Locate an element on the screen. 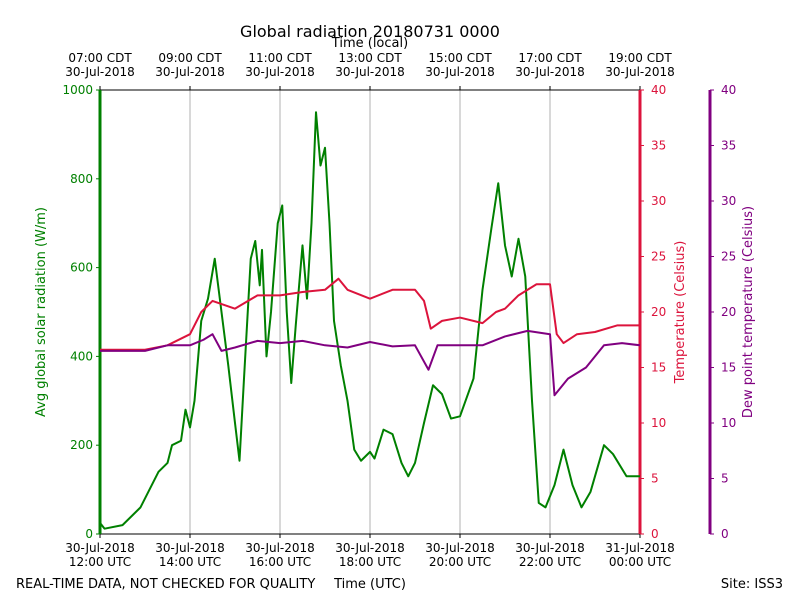  y3-tick-label: 20 is located at coordinates (728, 312).